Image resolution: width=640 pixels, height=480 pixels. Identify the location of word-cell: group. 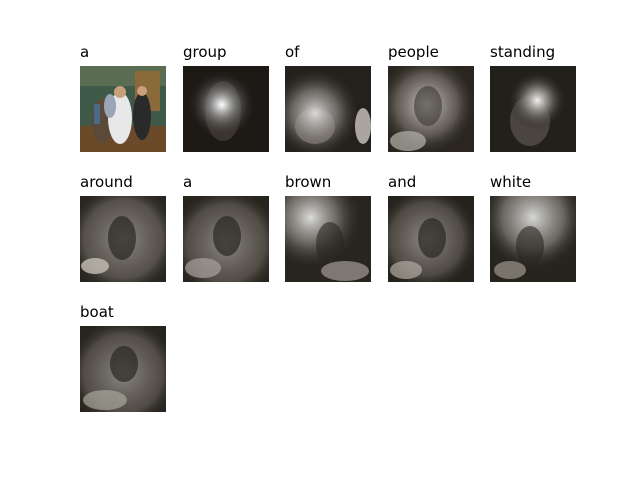
(238, 102).